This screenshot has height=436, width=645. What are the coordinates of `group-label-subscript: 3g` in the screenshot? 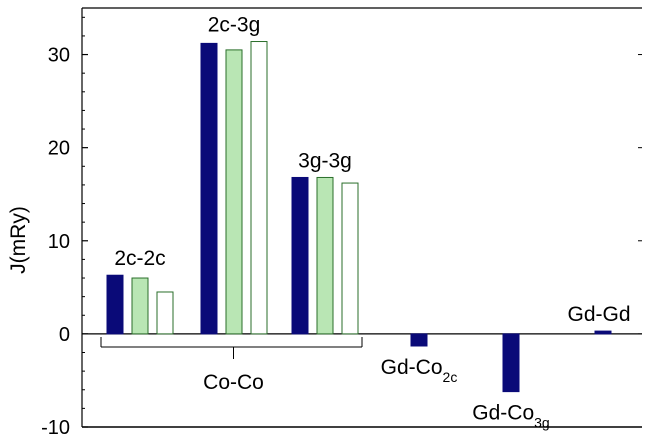 It's located at (542, 423).